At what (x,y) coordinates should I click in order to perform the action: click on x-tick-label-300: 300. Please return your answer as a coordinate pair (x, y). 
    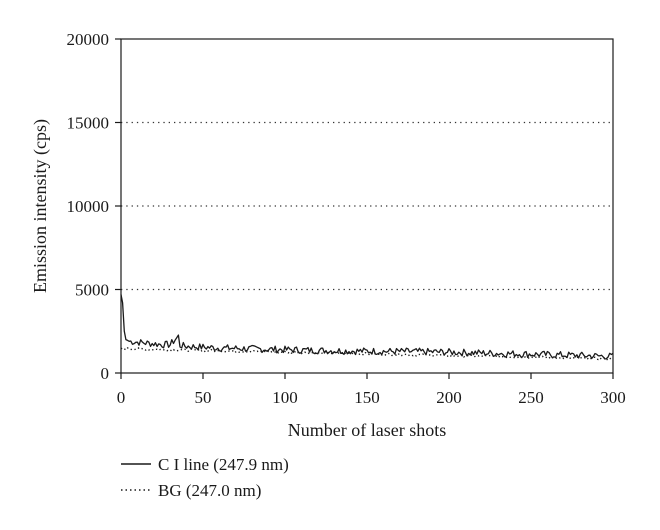
    Looking at the image, I should click on (613, 397).